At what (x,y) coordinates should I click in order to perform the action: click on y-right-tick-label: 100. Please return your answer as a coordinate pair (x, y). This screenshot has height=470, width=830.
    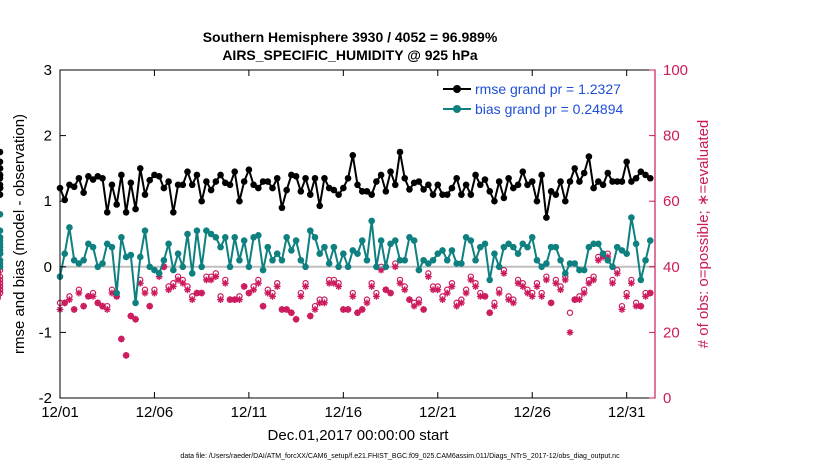
    Looking at the image, I should click on (675, 70).